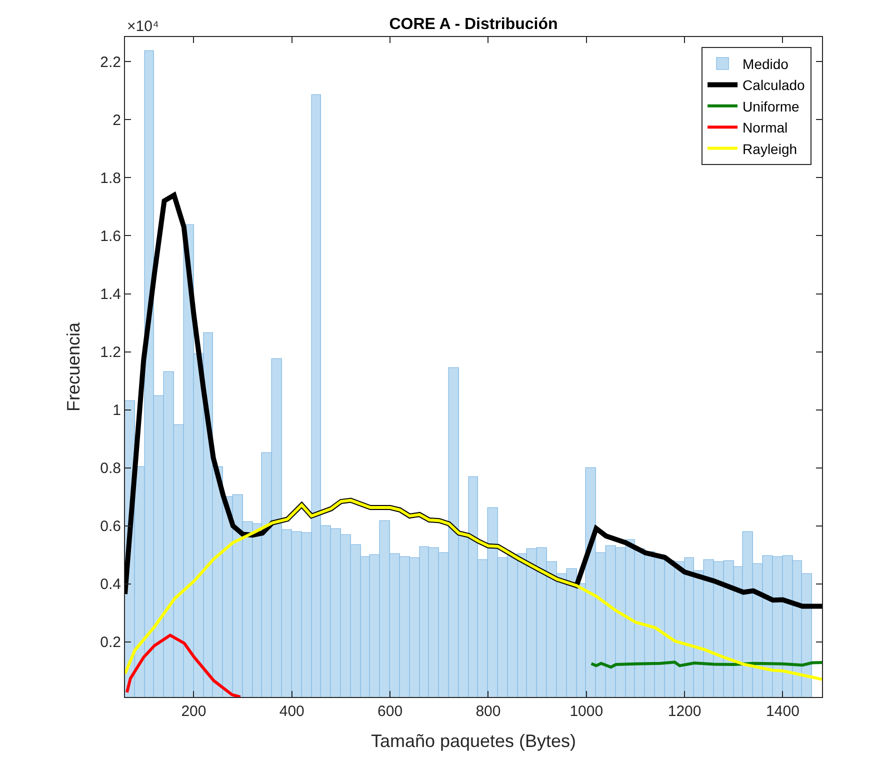 The width and height of the screenshot is (895, 778). What do you see at coordinates (390, 711) in the screenshot?
I see `x-tick-label: 600` at bounding box center [390, 711].